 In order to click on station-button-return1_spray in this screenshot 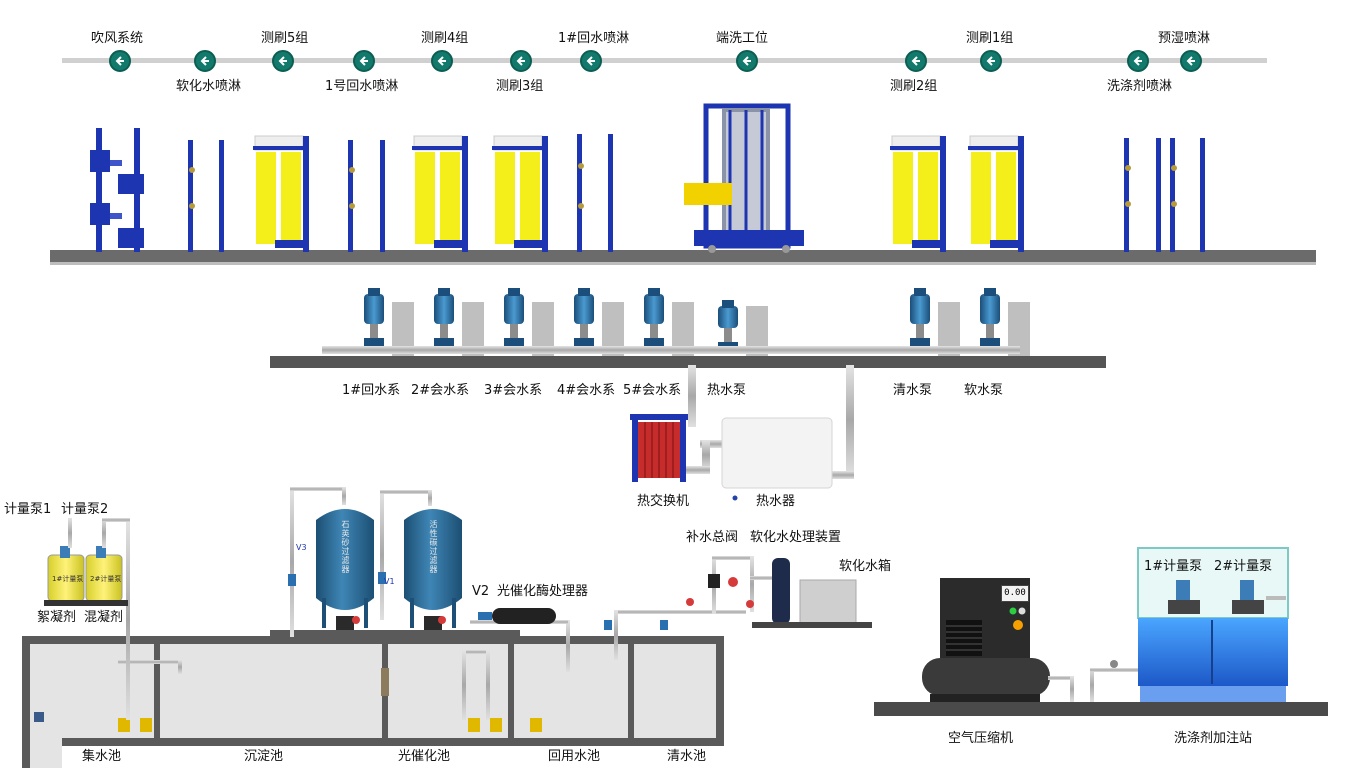, I will do `click(364, 61)`.